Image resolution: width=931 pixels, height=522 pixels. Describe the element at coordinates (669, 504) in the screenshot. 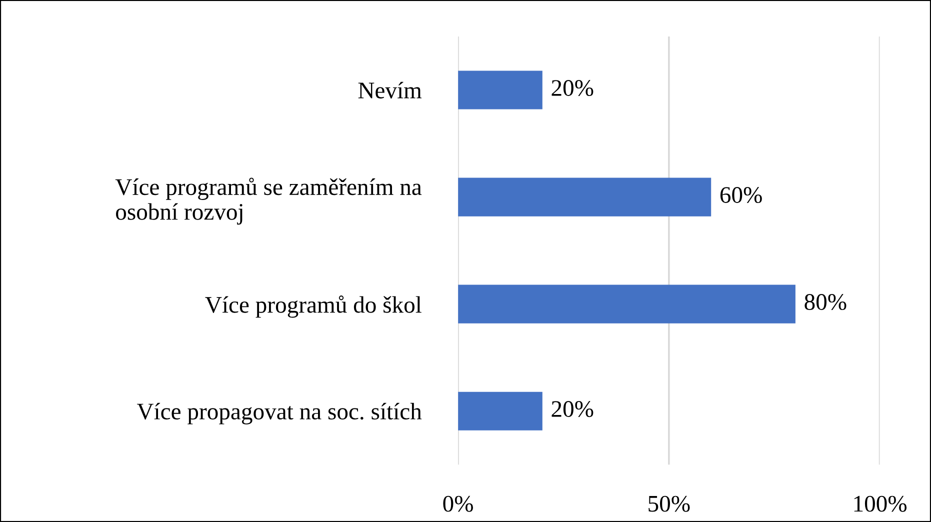

I see `x-tick-label: 50%` at that location.